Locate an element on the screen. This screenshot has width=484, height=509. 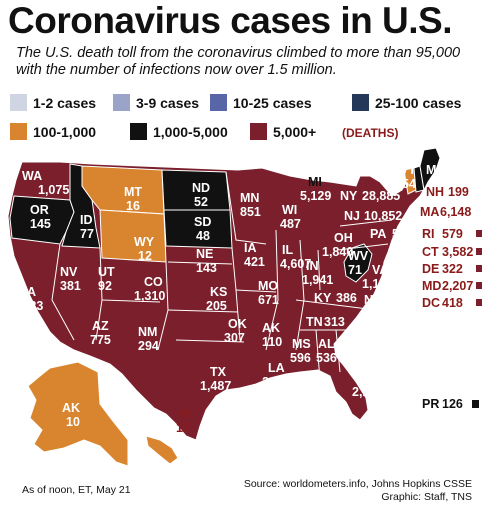
state-deaths: 92 is located at coordinates (105, 286).